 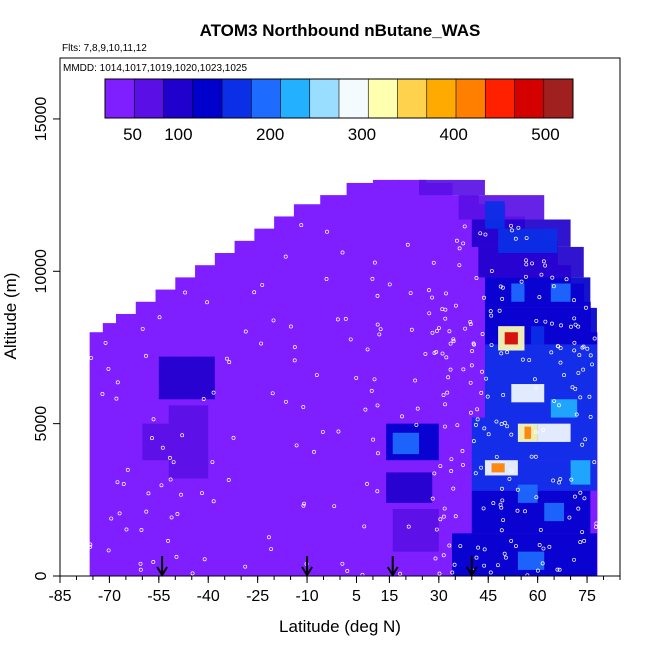 I want to click on x-tick-label-4: -25, so click(x=257, y=596).